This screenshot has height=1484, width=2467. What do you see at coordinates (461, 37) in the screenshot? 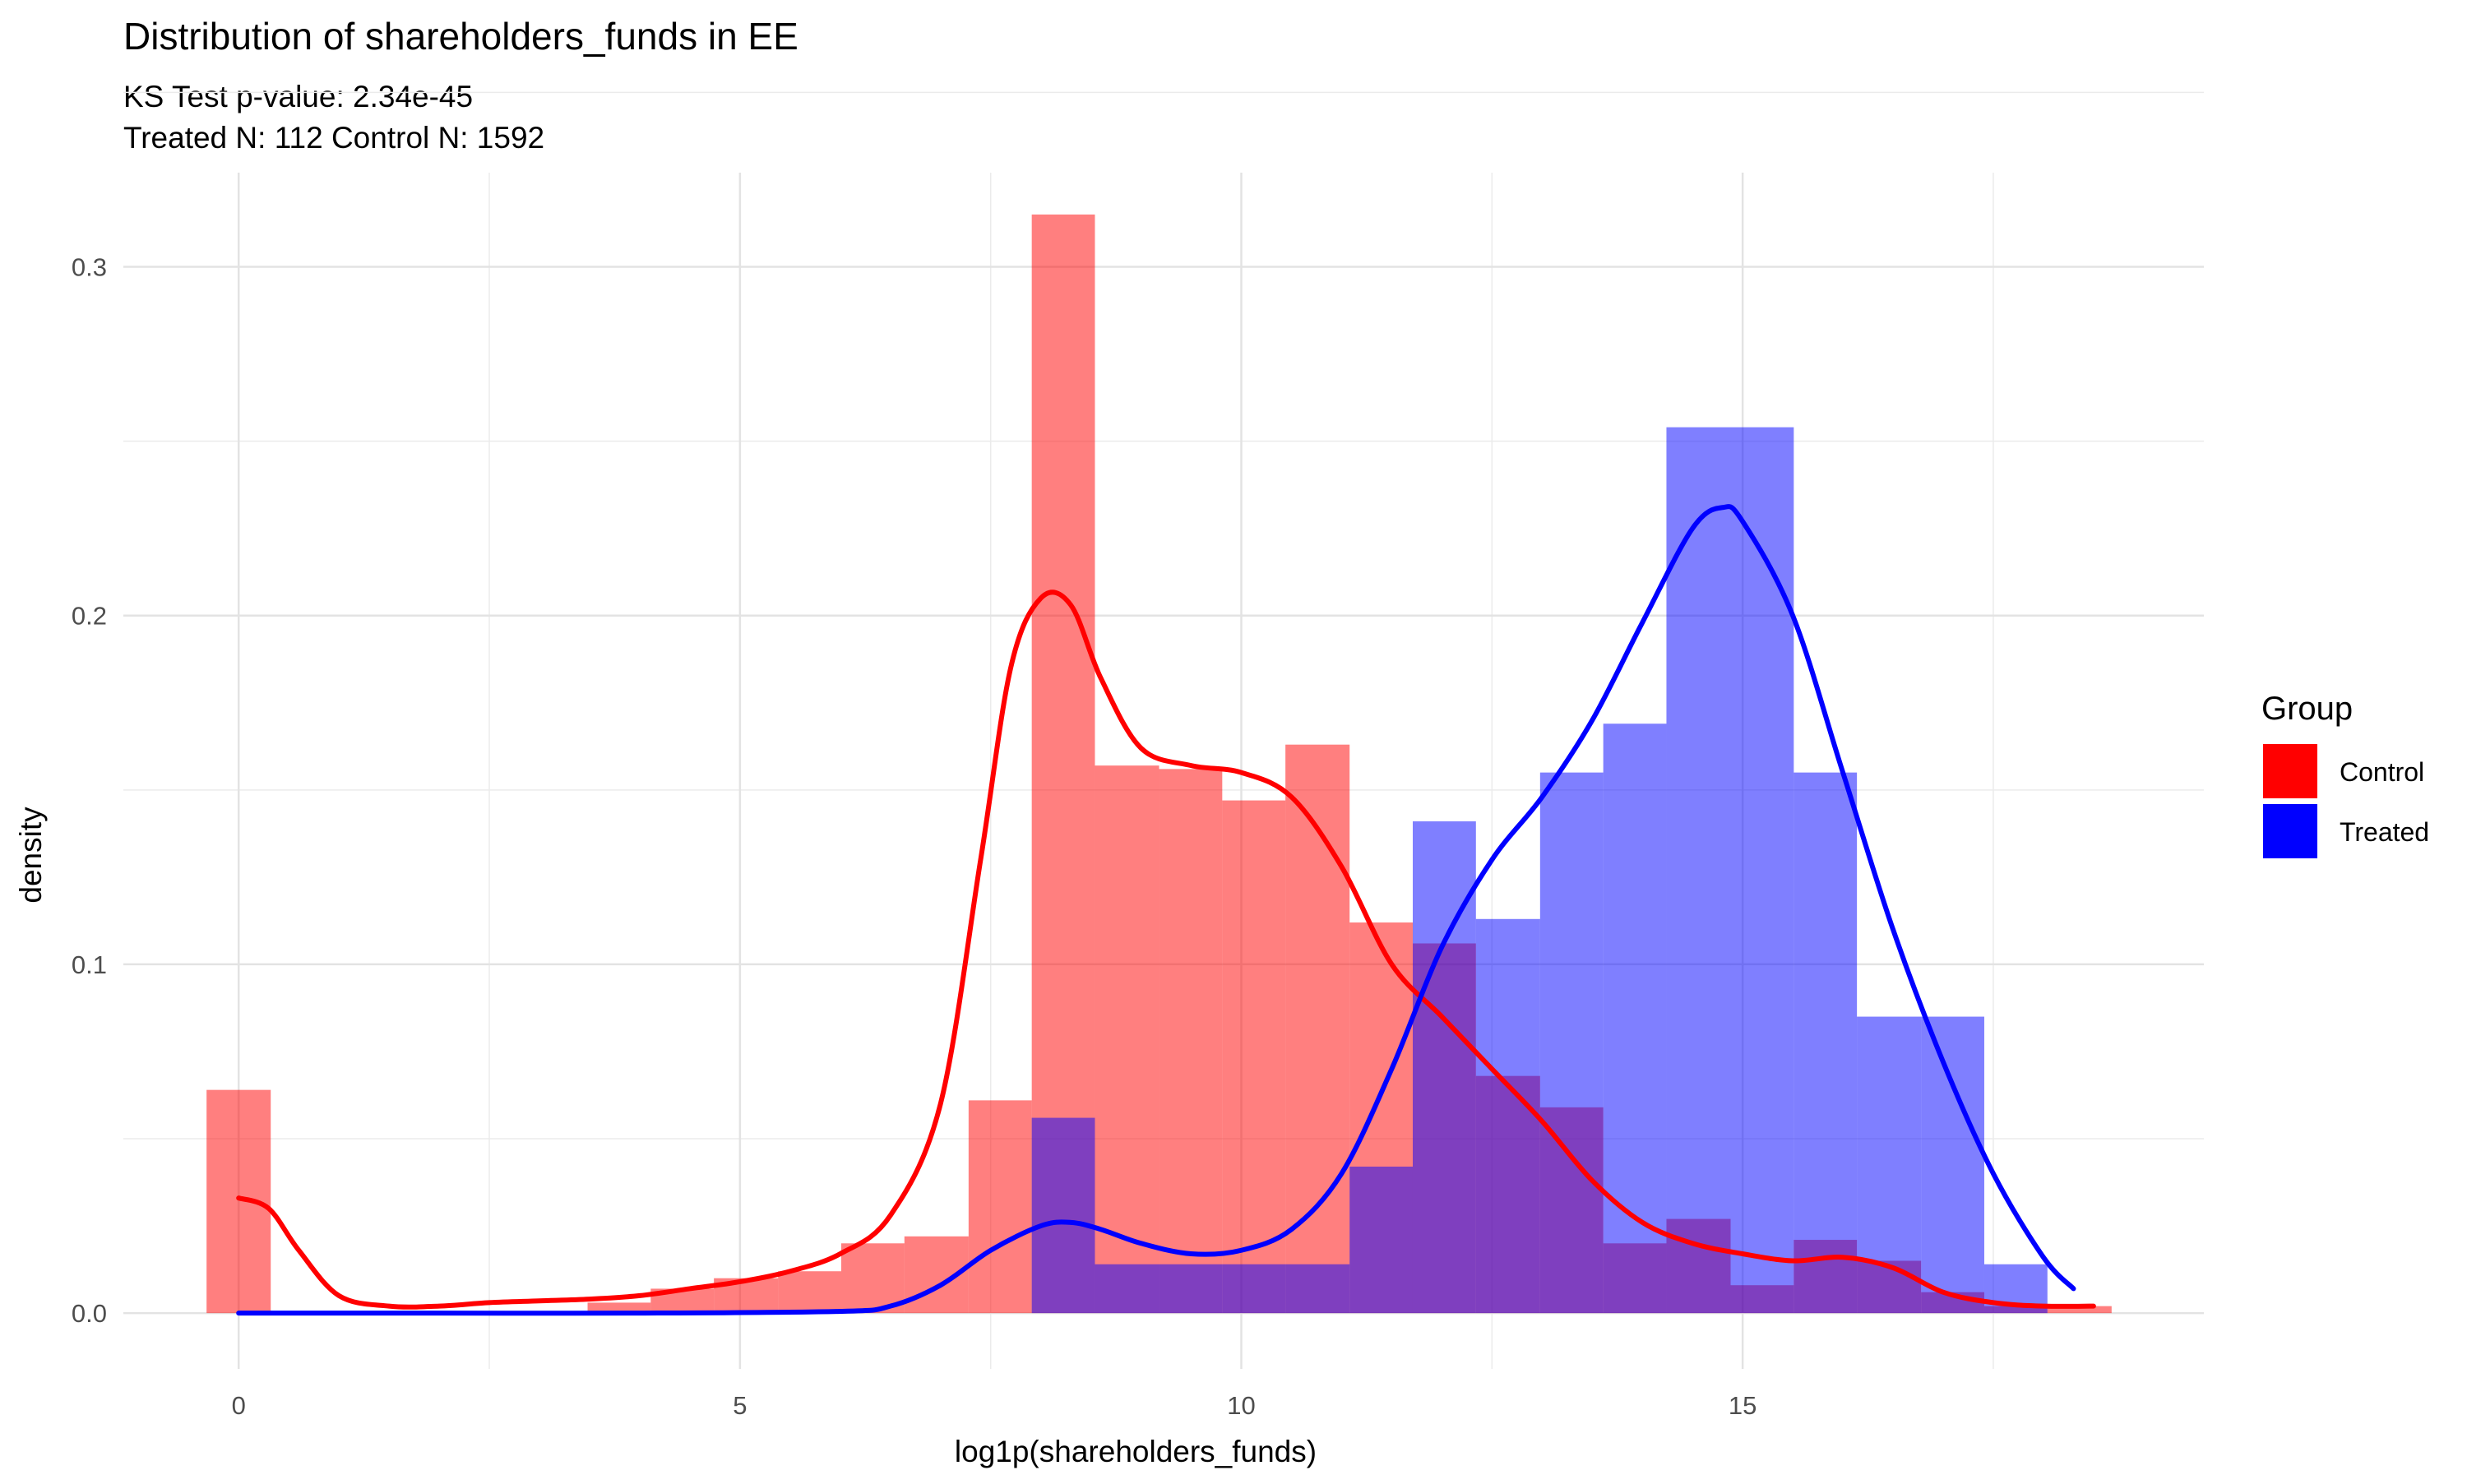
I see `chart-title: Distribution of shareholders_funds in EE` at bounding box center [461, 37].